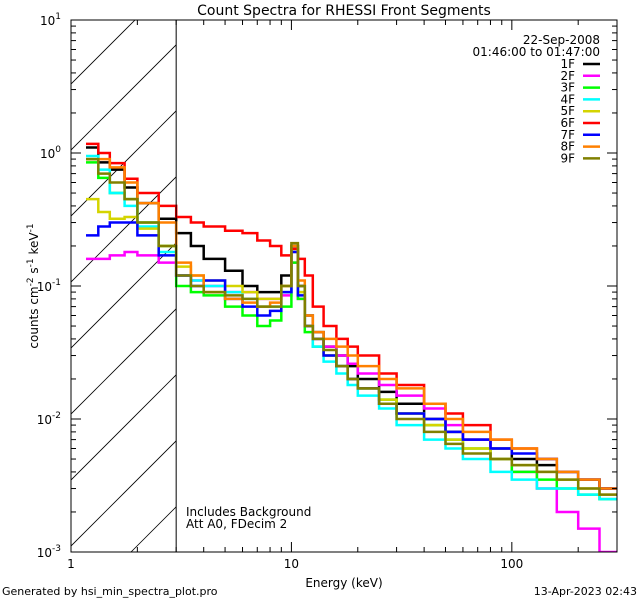 This screenshot has height=600, width=640. Describe the element at coordinates (567, 88) in the screenshot. I see `legend-label-3F: 3F` at that location.